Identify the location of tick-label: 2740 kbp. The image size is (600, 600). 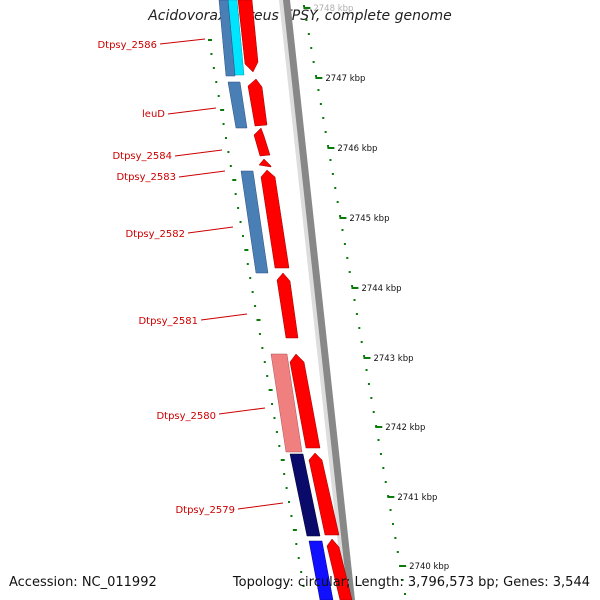
(429, 567).